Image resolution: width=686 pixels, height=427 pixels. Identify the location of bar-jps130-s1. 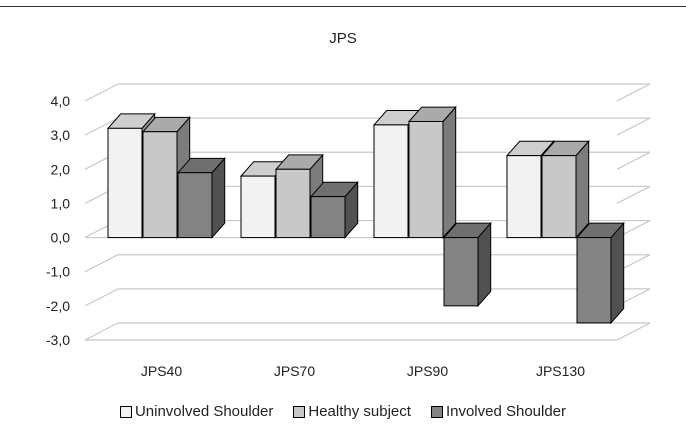
(565, 189).